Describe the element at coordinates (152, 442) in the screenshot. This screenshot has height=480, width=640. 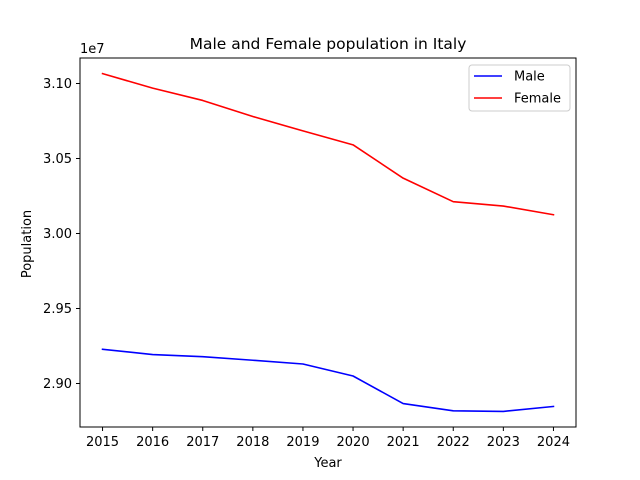
I see `x-tick-label: 2016` at that location.